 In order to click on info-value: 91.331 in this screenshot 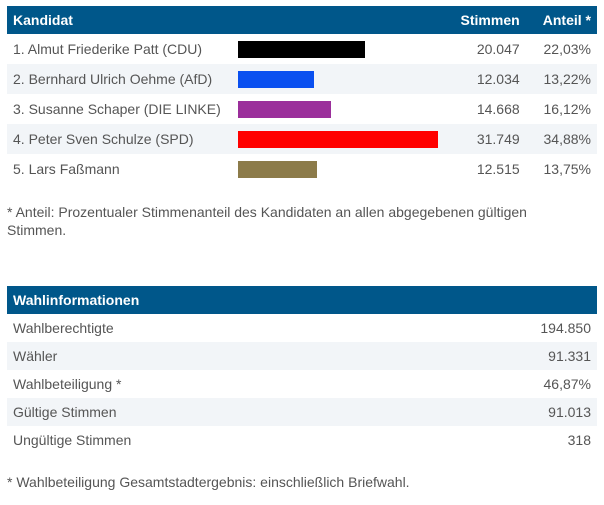, I will do `click(501, 356)`.